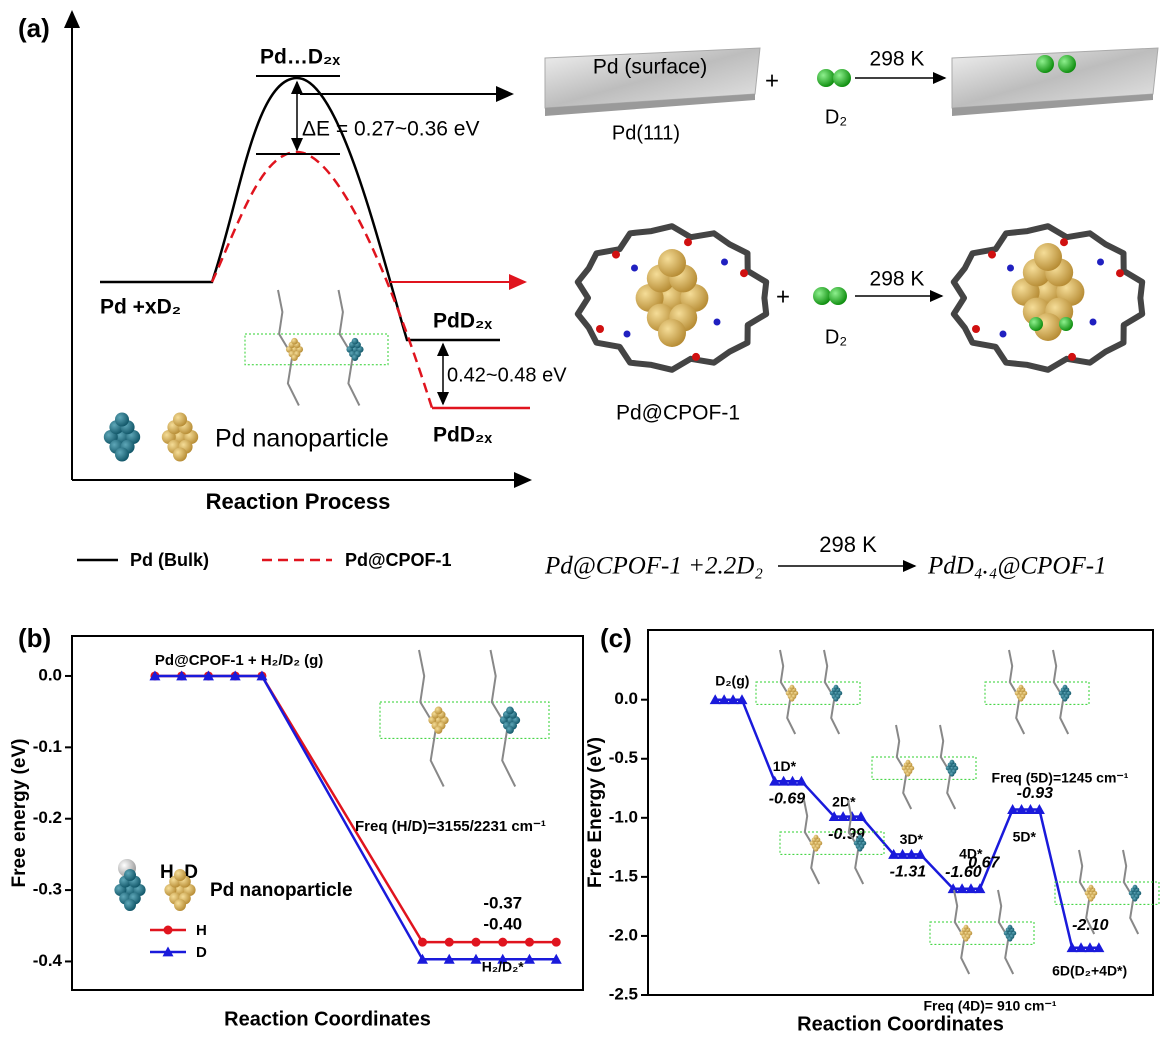 This screenshot has width=1173, height=1046. What do you see at coordinates (298, 501) in the screenshot?
I see `x-axis-label: Reaction Process` at bounding box center [298, 501].